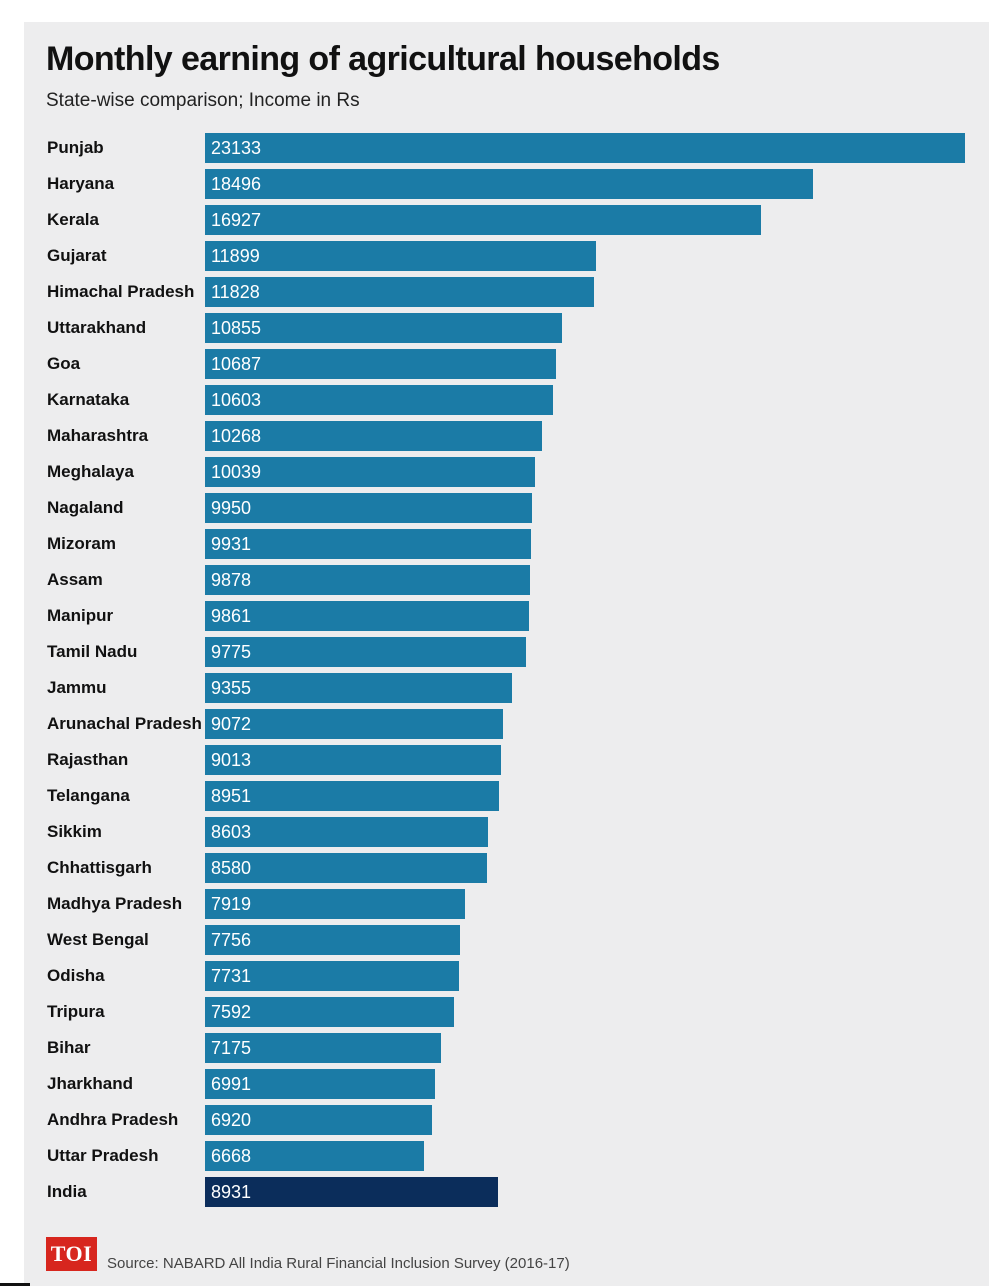 The width and height of the screenshot is (1006, 1286). I want to click on bar-andhra-pradesh, so click(318, 1120).